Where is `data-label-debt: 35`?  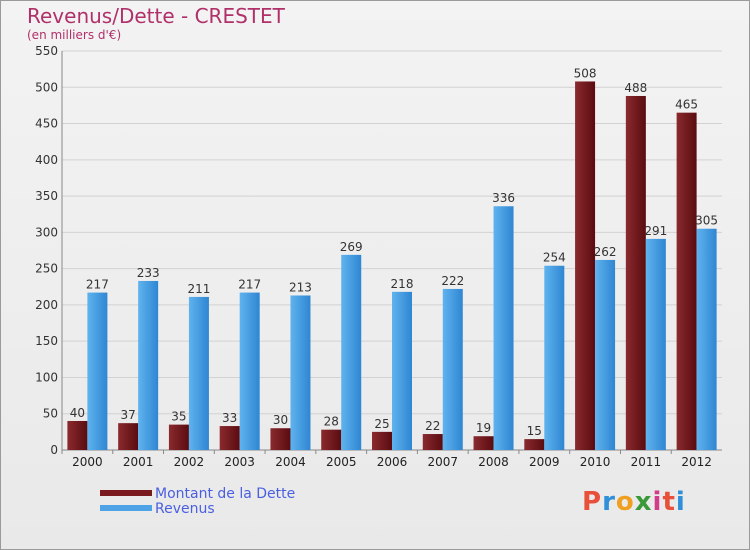
data-label-debt: 35 is located at coordinates (178, 417).